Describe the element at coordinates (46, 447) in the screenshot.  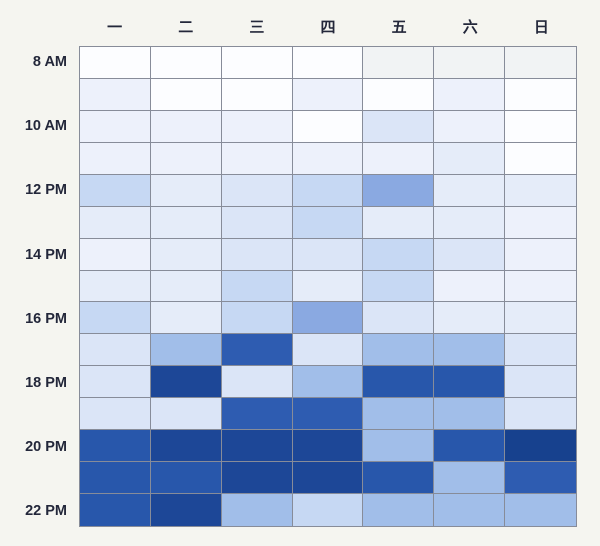
I see `row-label-20pm: 20 PM` at that location.